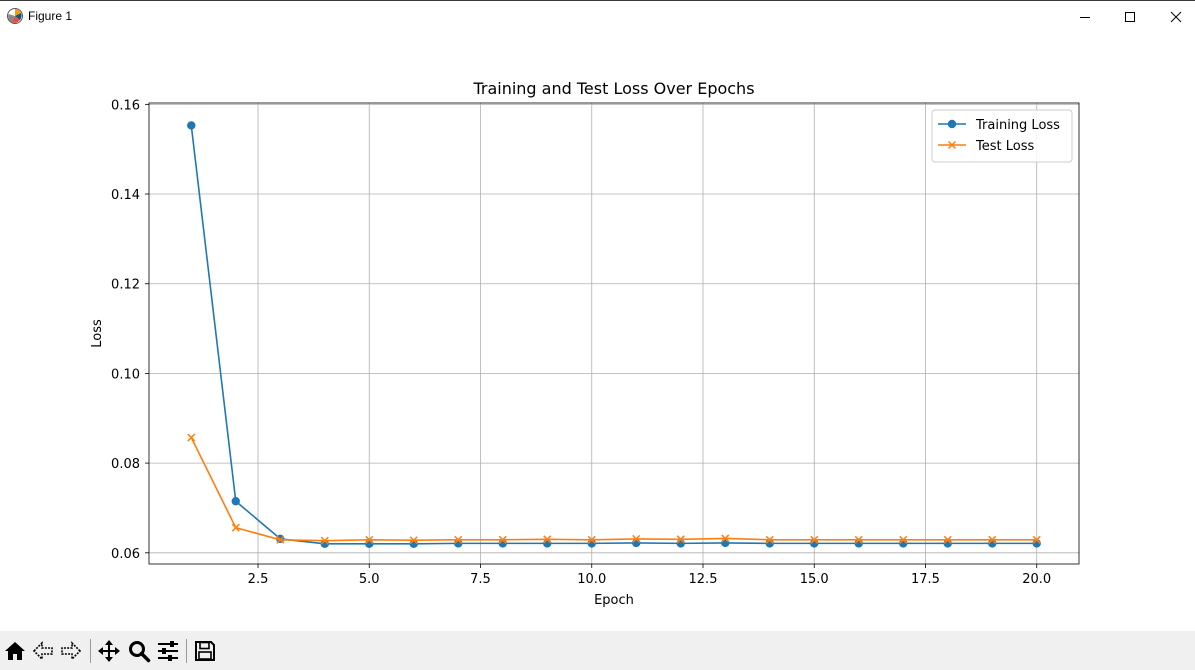 The image size is (1195, 670). I want to click on forward-button, so click(71, 651).